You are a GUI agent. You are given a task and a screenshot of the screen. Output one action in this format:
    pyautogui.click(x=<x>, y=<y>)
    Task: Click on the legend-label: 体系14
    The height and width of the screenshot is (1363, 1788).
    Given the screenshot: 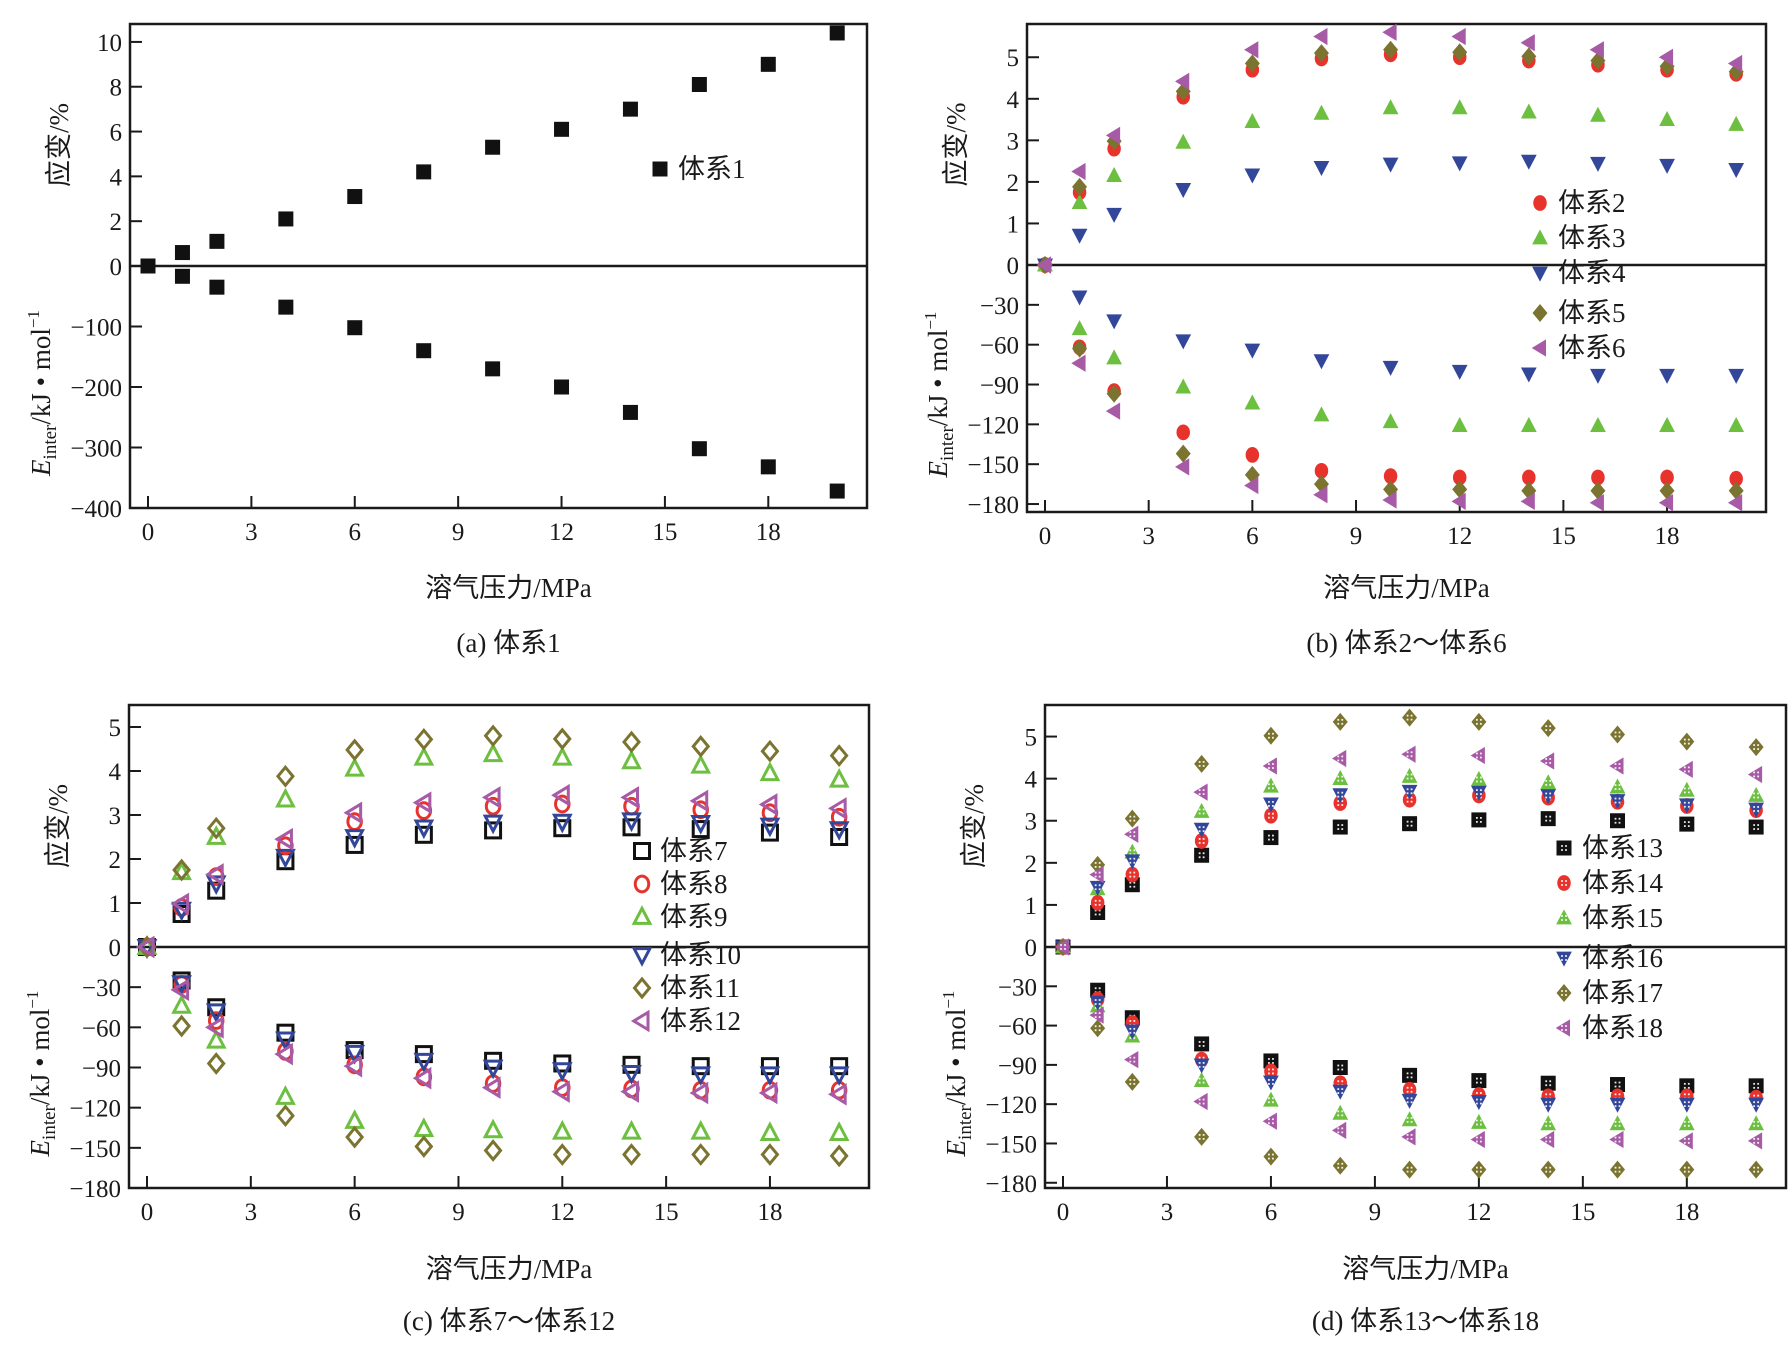 What is the action you would take?
    pyautogui.click(x=1622, y=883)
    